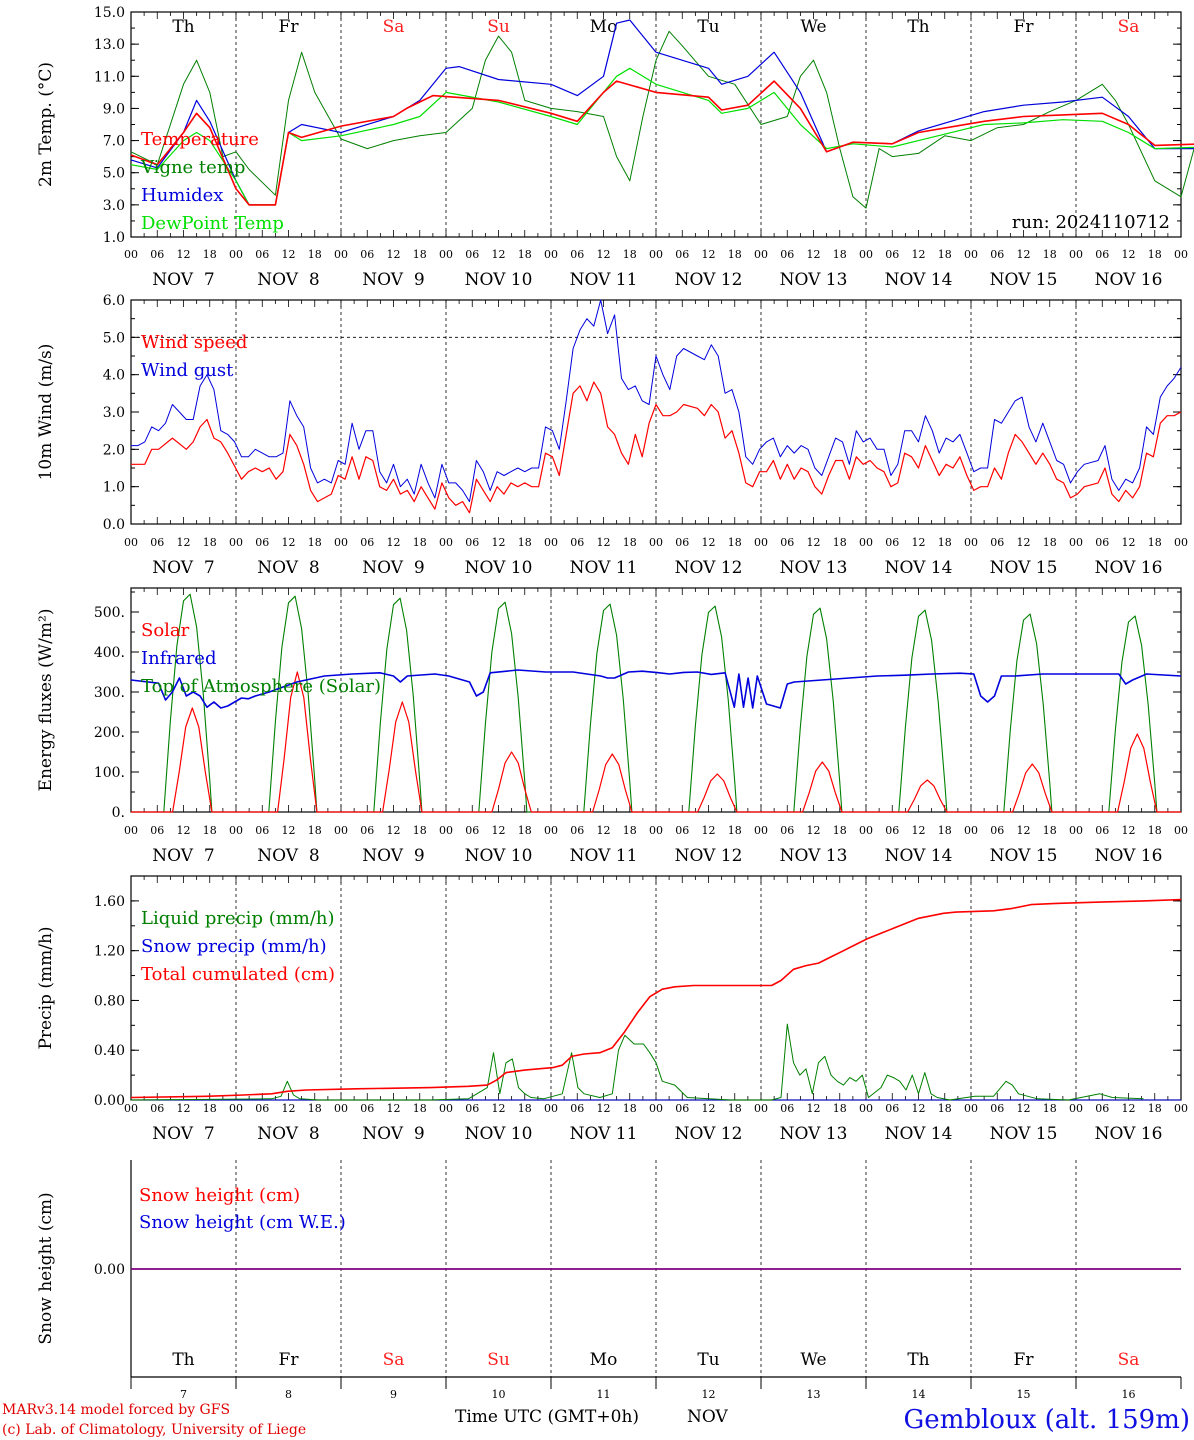  I want to click on series-line-solar, so click(656, 742).